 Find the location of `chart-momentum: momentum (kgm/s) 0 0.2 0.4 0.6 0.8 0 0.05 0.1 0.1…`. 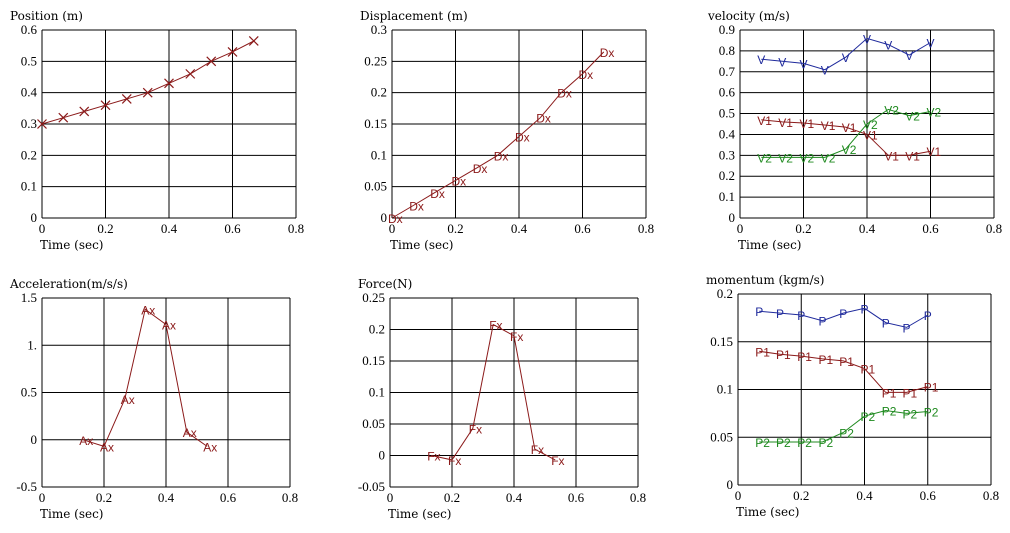

chart-momentum: momentum (kgm/s) 0 0.2 0.4 0.6 0.8 0 0.05 0.1 0.1… is located at coordinates (852, 396).